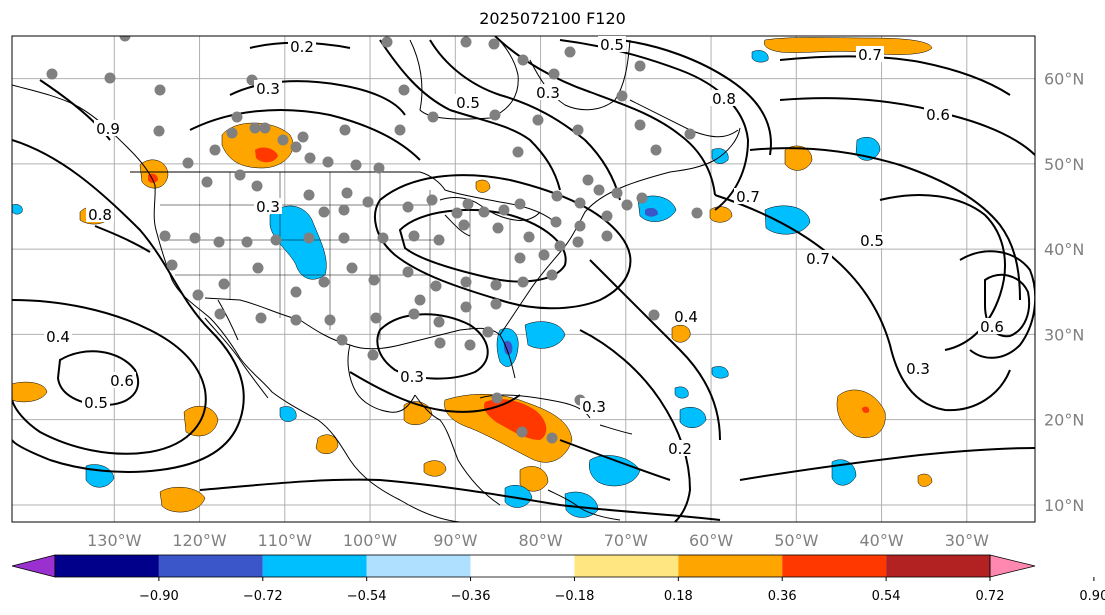 Image resolution: width=1105 pixels, height=615 pixels. Describe the element at coordinates (782, 596) in the screenshot. I see `colorbar-tick-label: 0.36` at that location.